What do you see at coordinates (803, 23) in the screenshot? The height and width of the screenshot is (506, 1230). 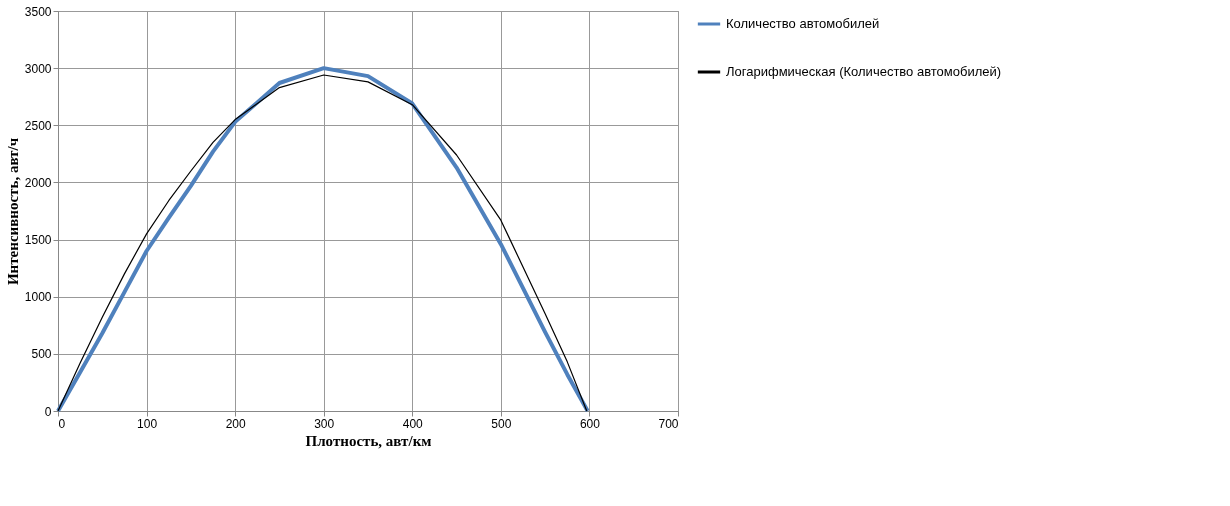 I see `legend-label: Количество автомобилей` at bounding box center [803, 23].